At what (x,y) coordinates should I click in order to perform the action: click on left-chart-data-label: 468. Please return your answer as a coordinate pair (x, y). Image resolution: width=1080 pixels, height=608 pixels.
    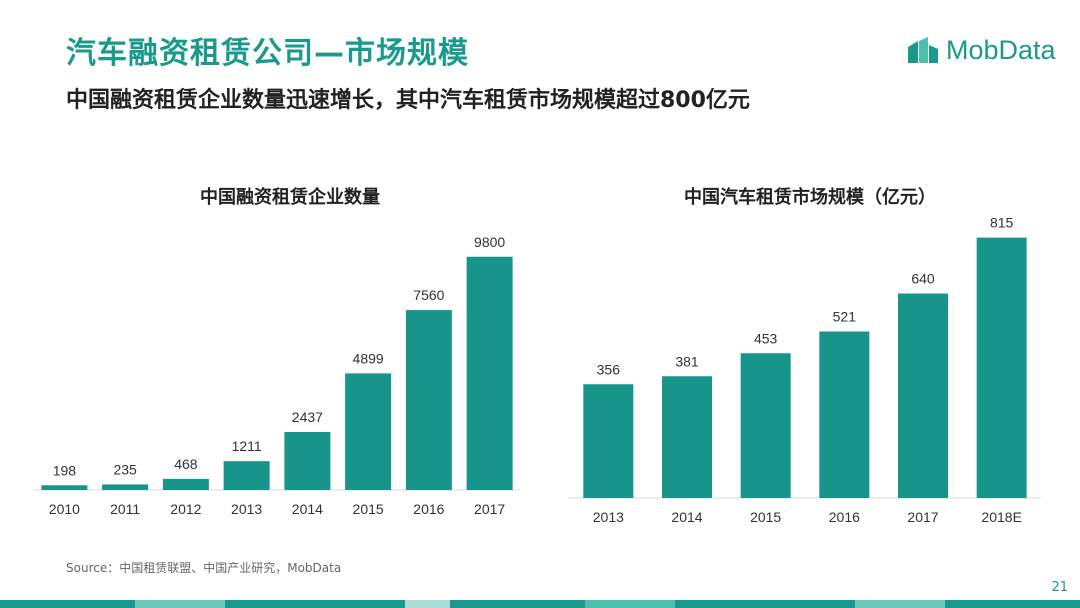
    Looking at the image, I should click on (186, 464).